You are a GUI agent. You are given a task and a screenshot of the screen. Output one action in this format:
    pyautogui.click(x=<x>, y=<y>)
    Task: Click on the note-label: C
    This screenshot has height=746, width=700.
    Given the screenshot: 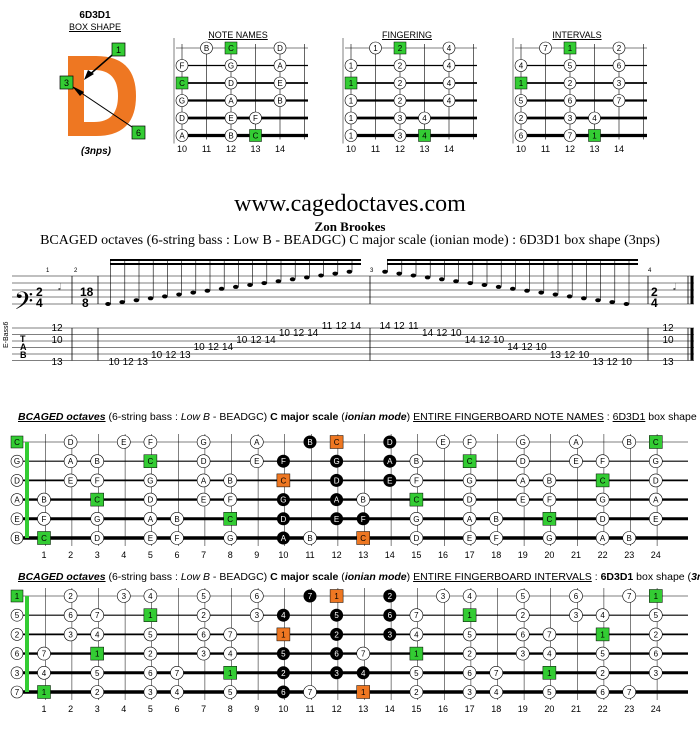 What is the action you would take?
    pyautogui.click(x=230, y=519)
    